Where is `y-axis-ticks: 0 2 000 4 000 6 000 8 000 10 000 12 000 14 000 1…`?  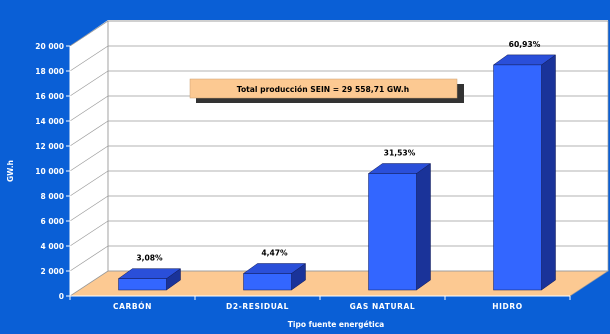
y-axis-ticks: 0 2 000 4 000 6 000 8 000 10 000 12 000 14 000 1… is located at coordinates (52, 171).